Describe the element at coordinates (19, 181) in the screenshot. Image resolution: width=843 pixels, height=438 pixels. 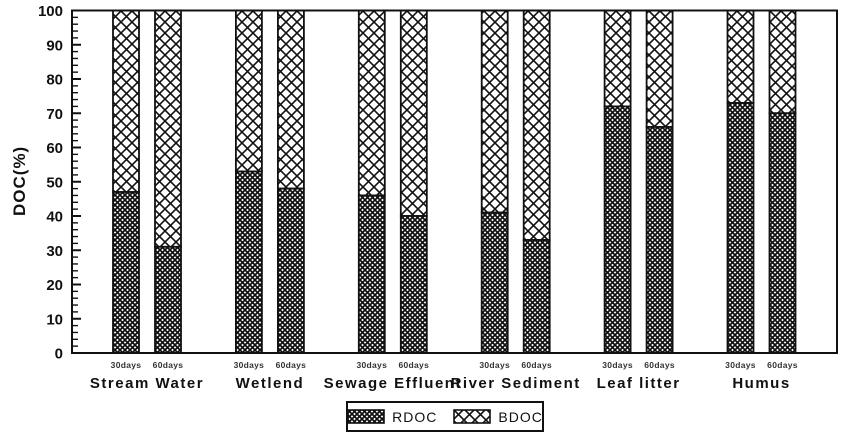
I see `y-axis-title: DOC(%)` at that location.